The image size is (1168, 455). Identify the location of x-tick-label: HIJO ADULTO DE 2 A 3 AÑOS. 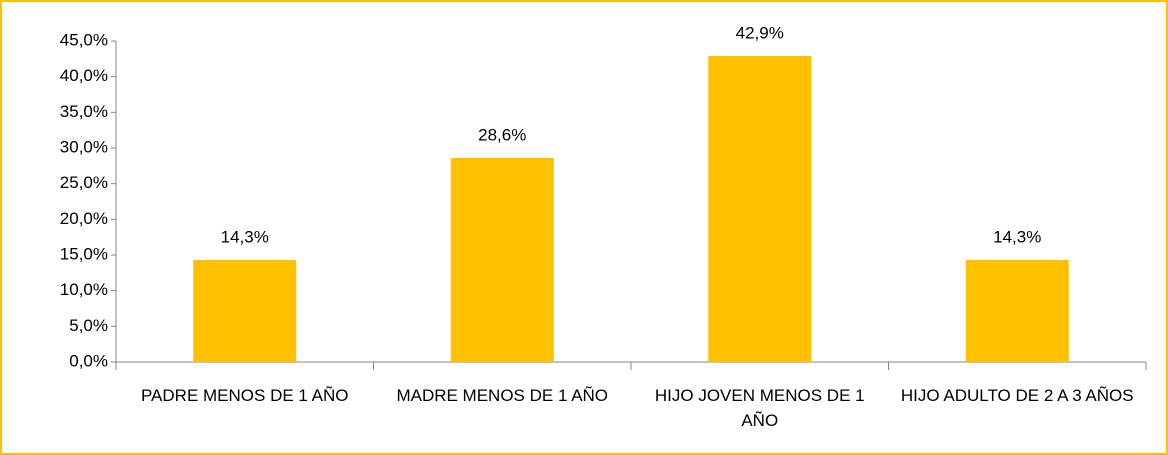
(1017, 395).